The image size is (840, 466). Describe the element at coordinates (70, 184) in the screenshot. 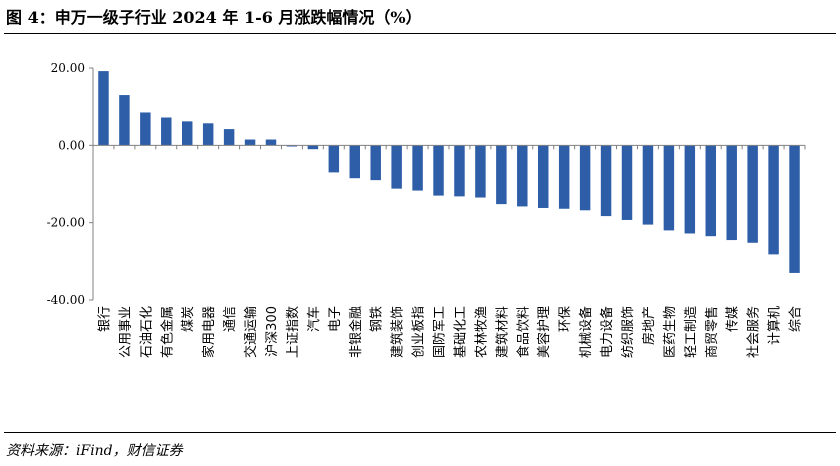

I see `y-axis: 20.00 0.00 -20.00 -40.00` at that location.